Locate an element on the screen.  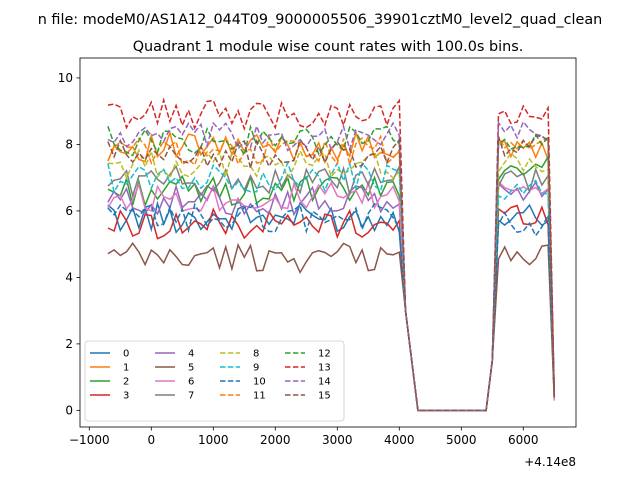
legend-label-7: 7 is located at coordinates (191, 396).